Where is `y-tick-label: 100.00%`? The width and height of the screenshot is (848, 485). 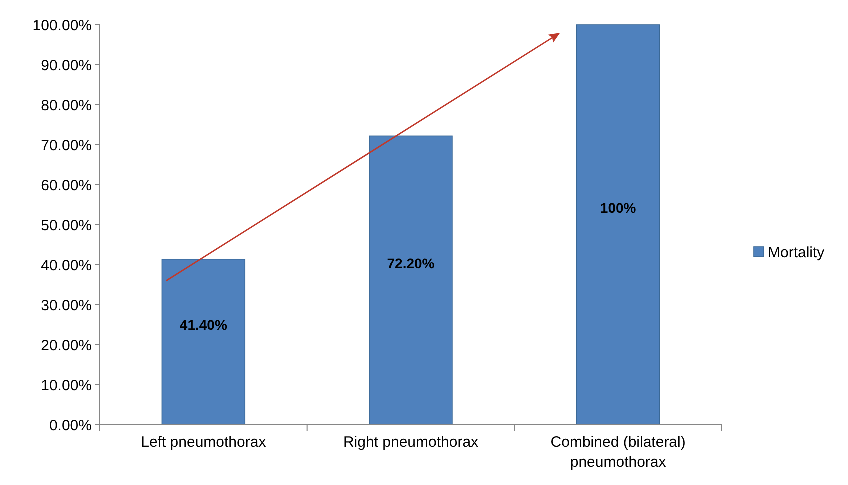 y-tick-label: 100.00% is located at coordinates (62, 25).